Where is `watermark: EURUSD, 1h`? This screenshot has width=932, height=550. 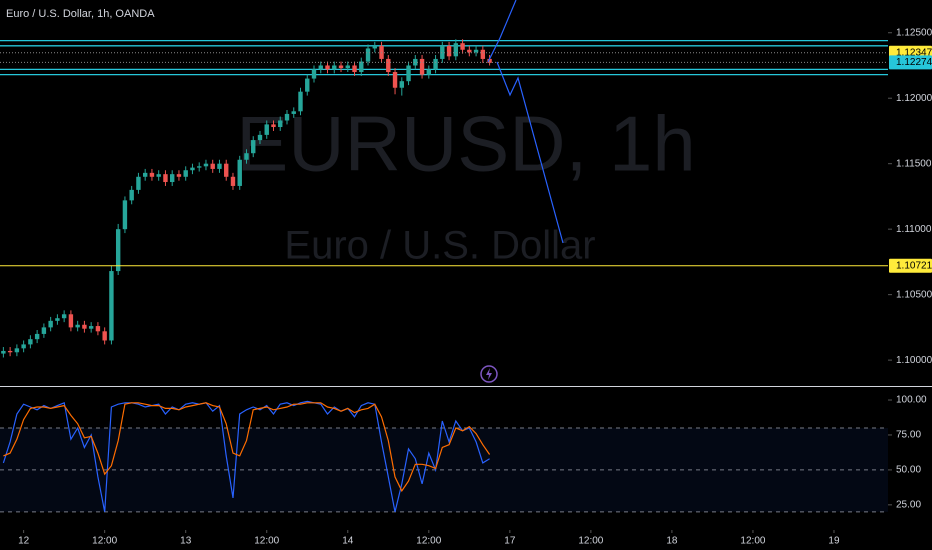 watermark: EURUSD, 1h is located at coordinates (465, 144).